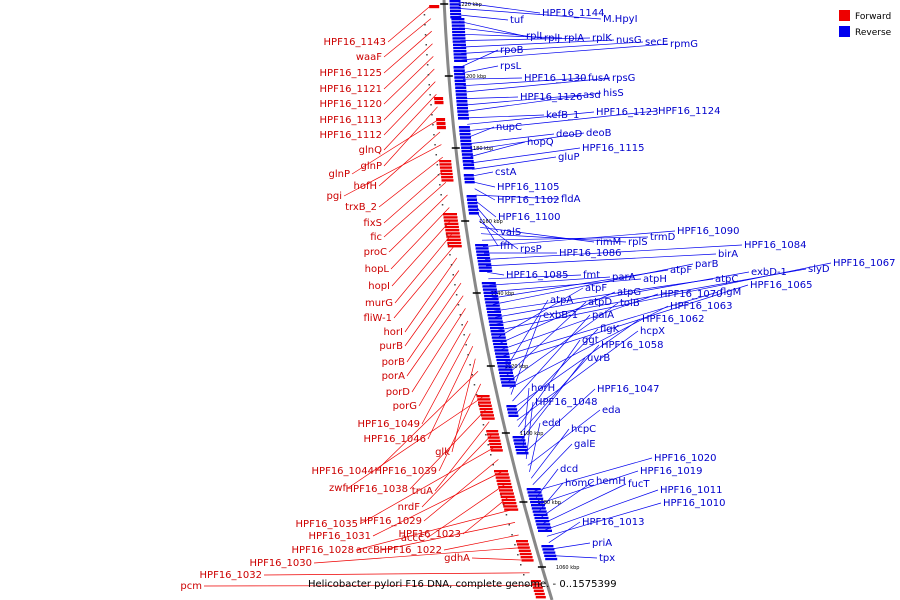 This screenshot has width=900, height=600. I want to click on gene-label-reverse-bira: birA, so click(728, 254).